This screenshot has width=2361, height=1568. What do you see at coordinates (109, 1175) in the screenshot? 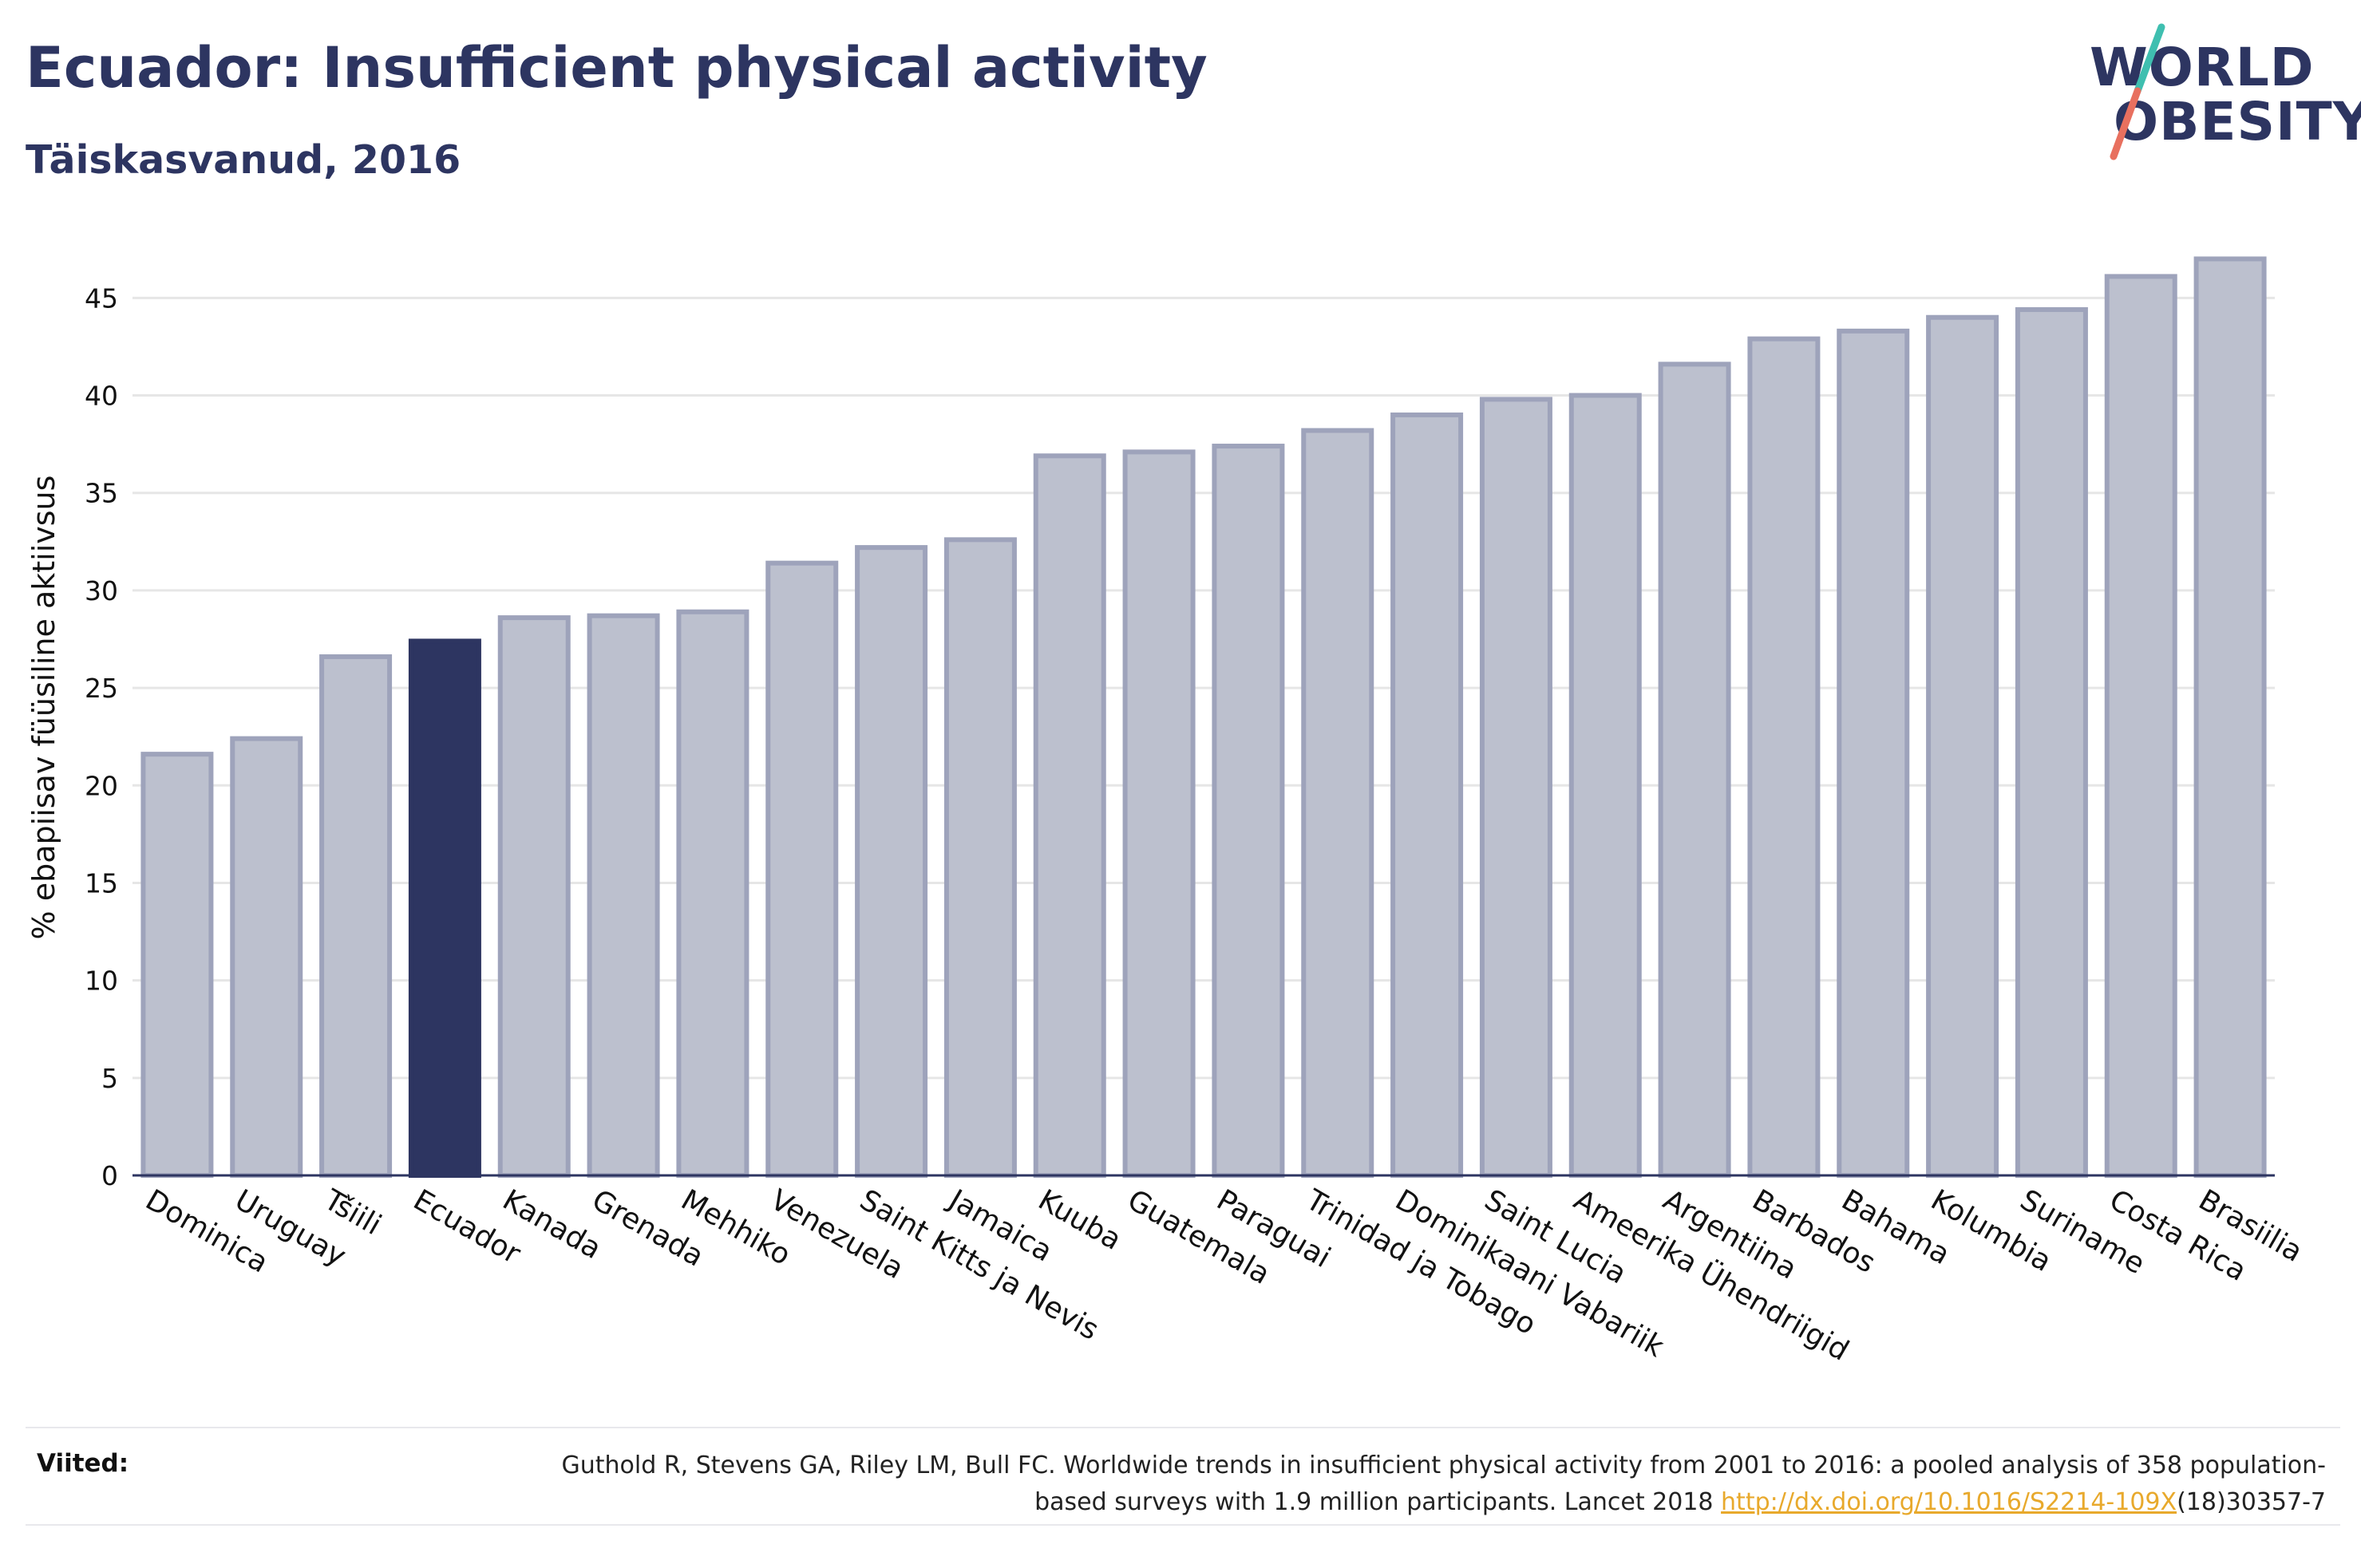
I see `y-tick-label: 0` at bounding box center [109, 1175].